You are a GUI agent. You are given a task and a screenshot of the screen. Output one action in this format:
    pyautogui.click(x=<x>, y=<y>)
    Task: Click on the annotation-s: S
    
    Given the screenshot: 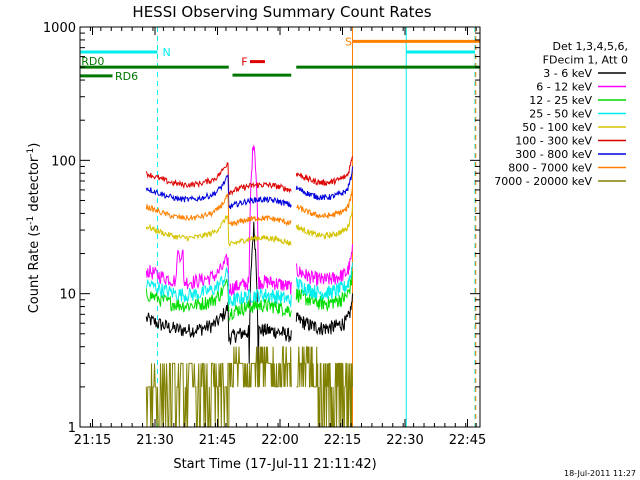 What is the action you would take?
    pyautogui.click(x=348, y=41)
    